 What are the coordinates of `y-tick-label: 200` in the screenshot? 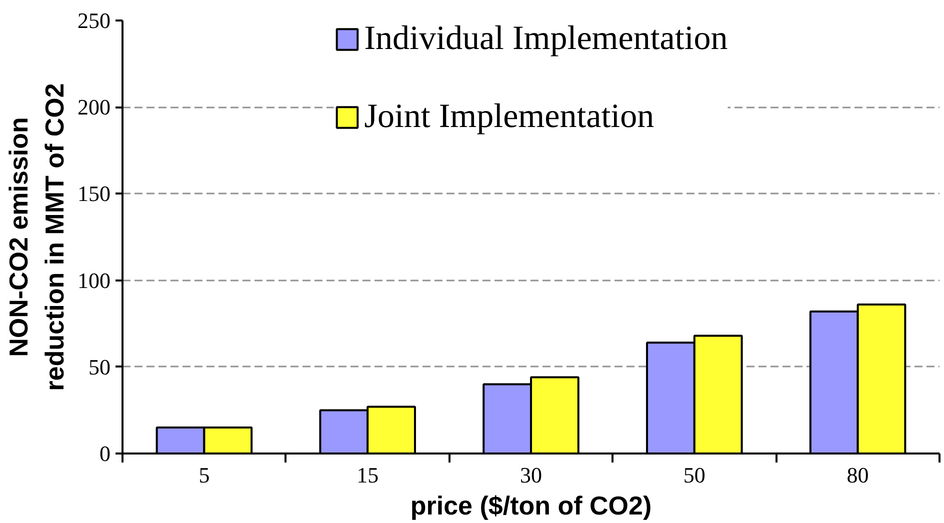 It's located at (94, 107).